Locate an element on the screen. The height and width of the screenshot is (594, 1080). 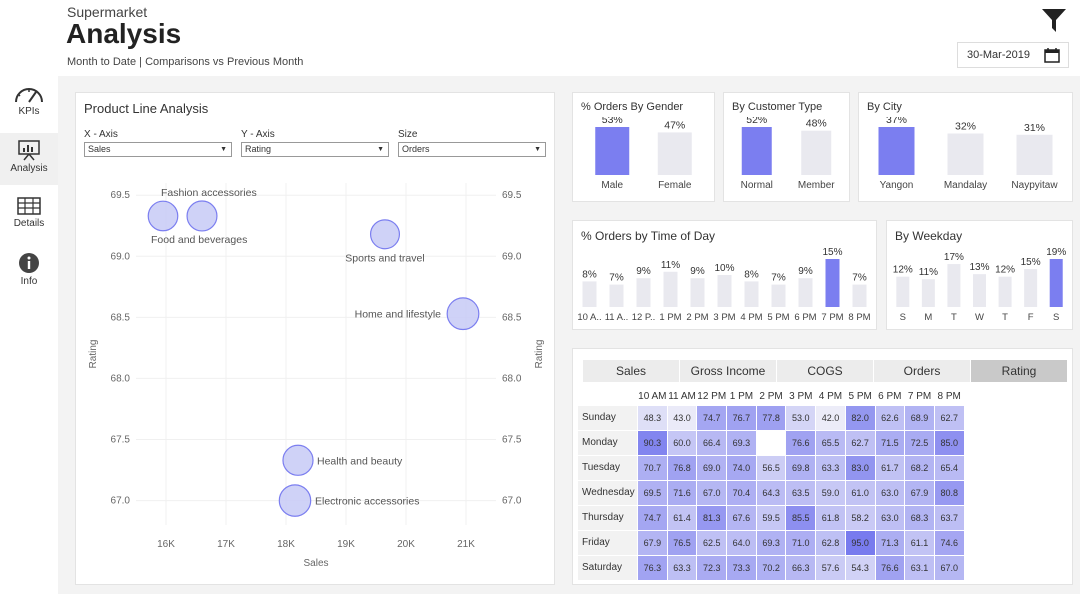
heatmap-cell: 53.0 is located at coordinates (801, 417).